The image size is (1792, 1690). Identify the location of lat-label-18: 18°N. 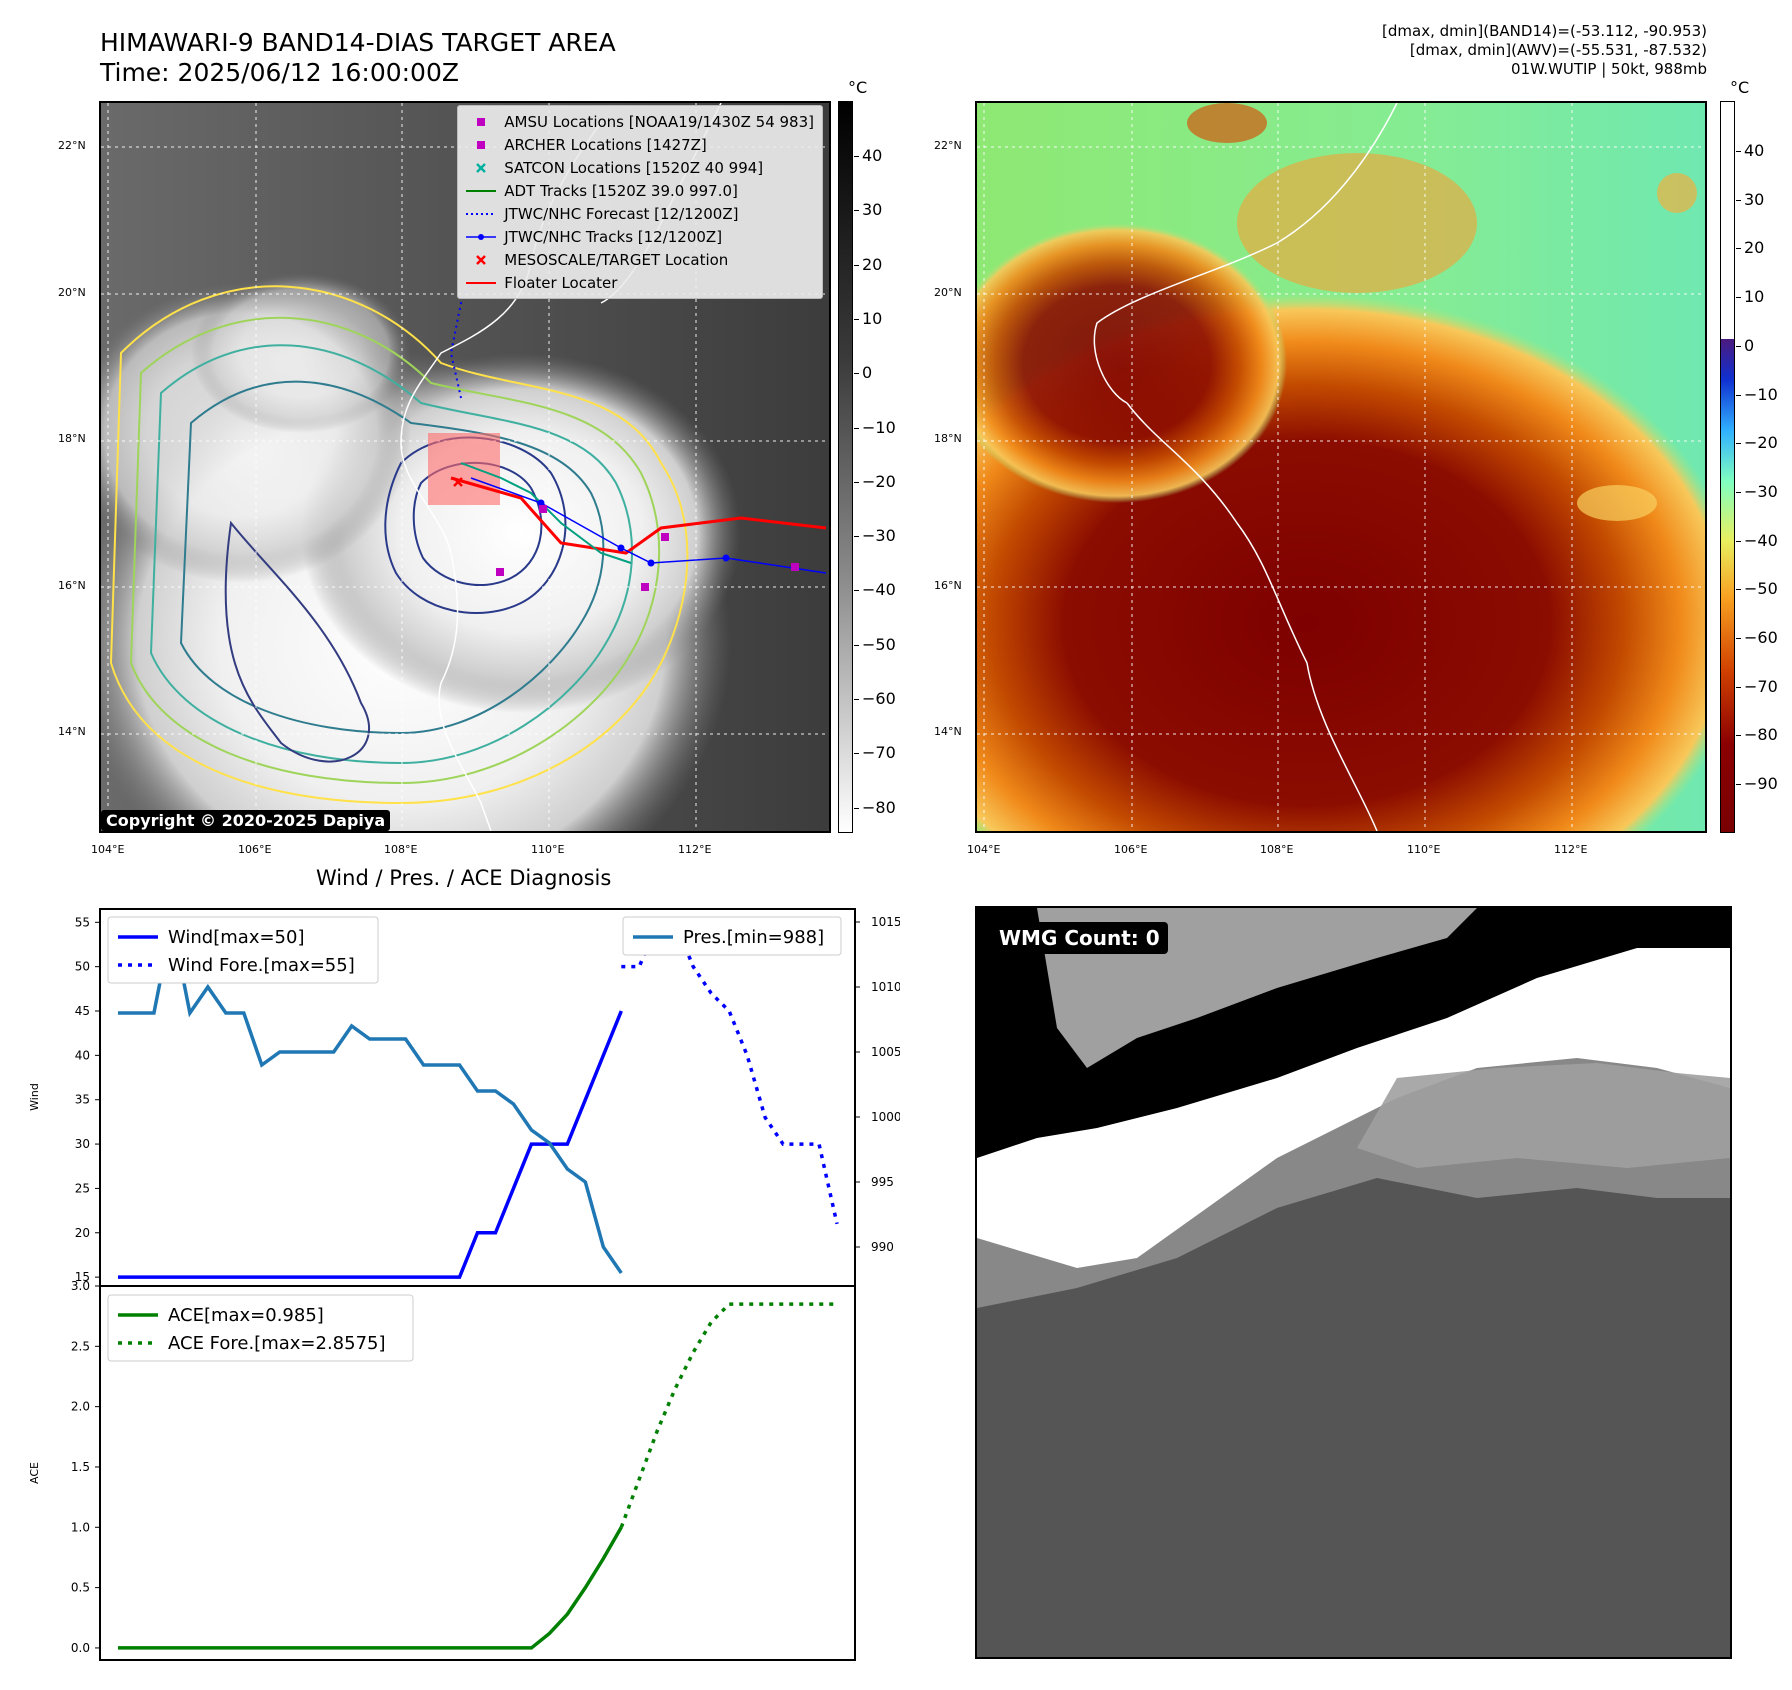
(72, 438).